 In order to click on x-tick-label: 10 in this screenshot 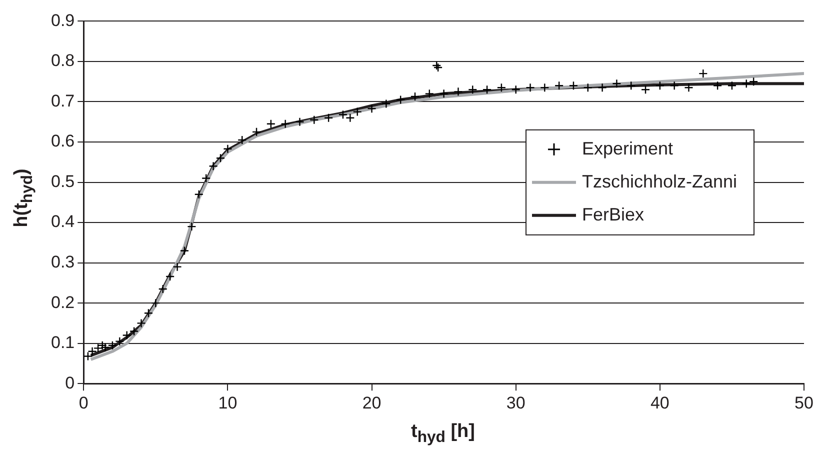, I will do `click(228, 402)`.